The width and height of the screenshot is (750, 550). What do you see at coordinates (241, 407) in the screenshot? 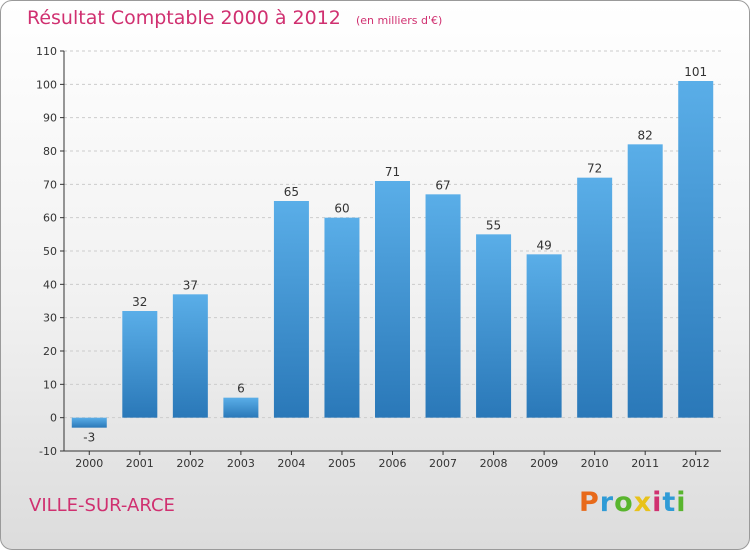
I see `bar-2003` at bounding box center [241, 407].